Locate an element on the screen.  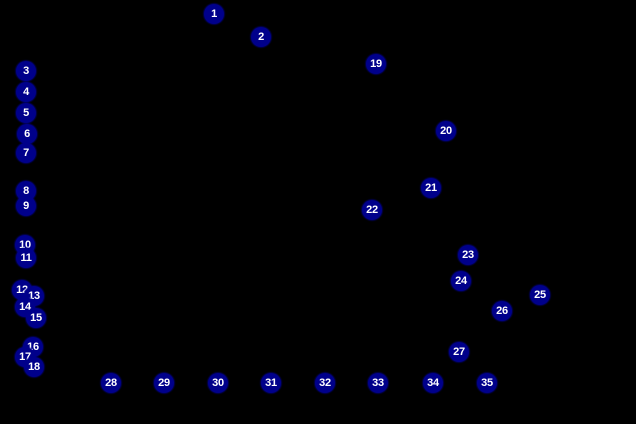
som-mark-3: 3 is located at coordinates (26, 71).